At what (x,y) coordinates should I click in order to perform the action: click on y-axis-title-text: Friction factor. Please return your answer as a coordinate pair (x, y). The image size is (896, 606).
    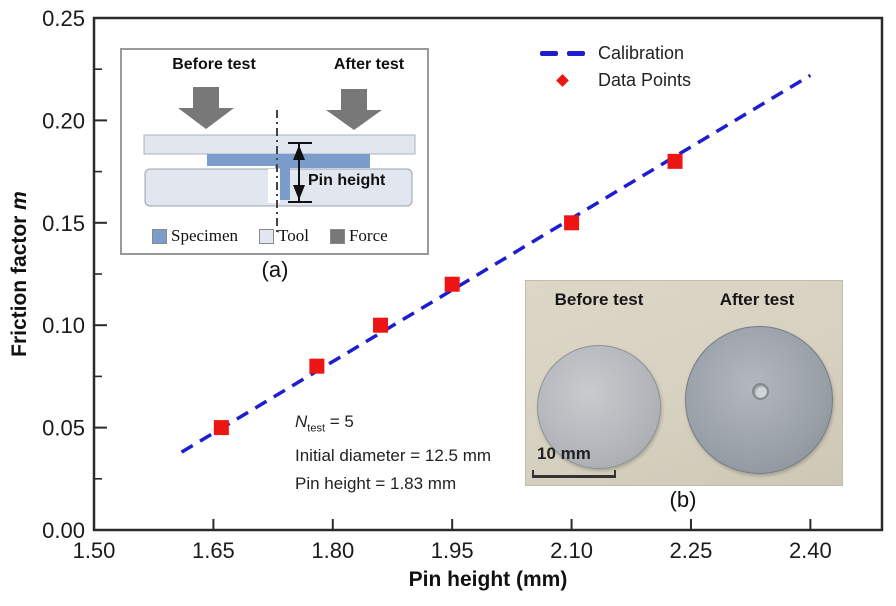
    Looking at the image, I should click on (19, 283).